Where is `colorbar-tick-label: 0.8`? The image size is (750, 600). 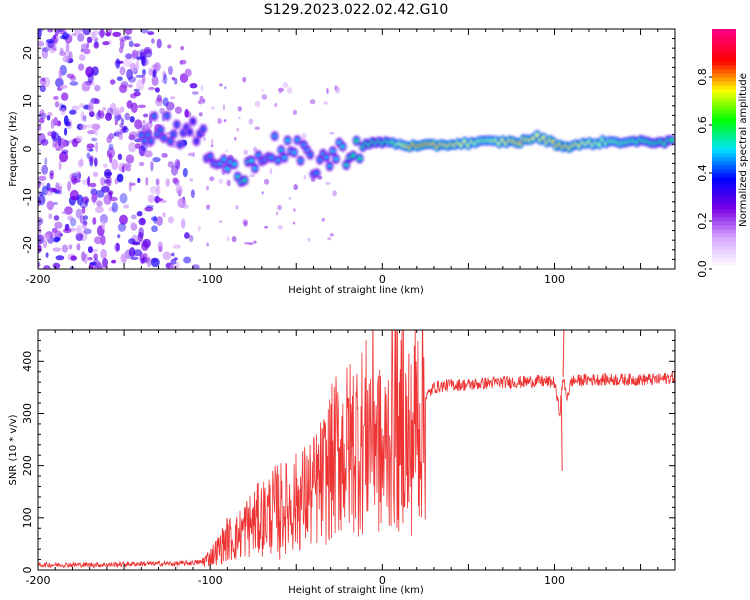 colorbar-tick-label: 0.8 is located at coordinates (702, 77).